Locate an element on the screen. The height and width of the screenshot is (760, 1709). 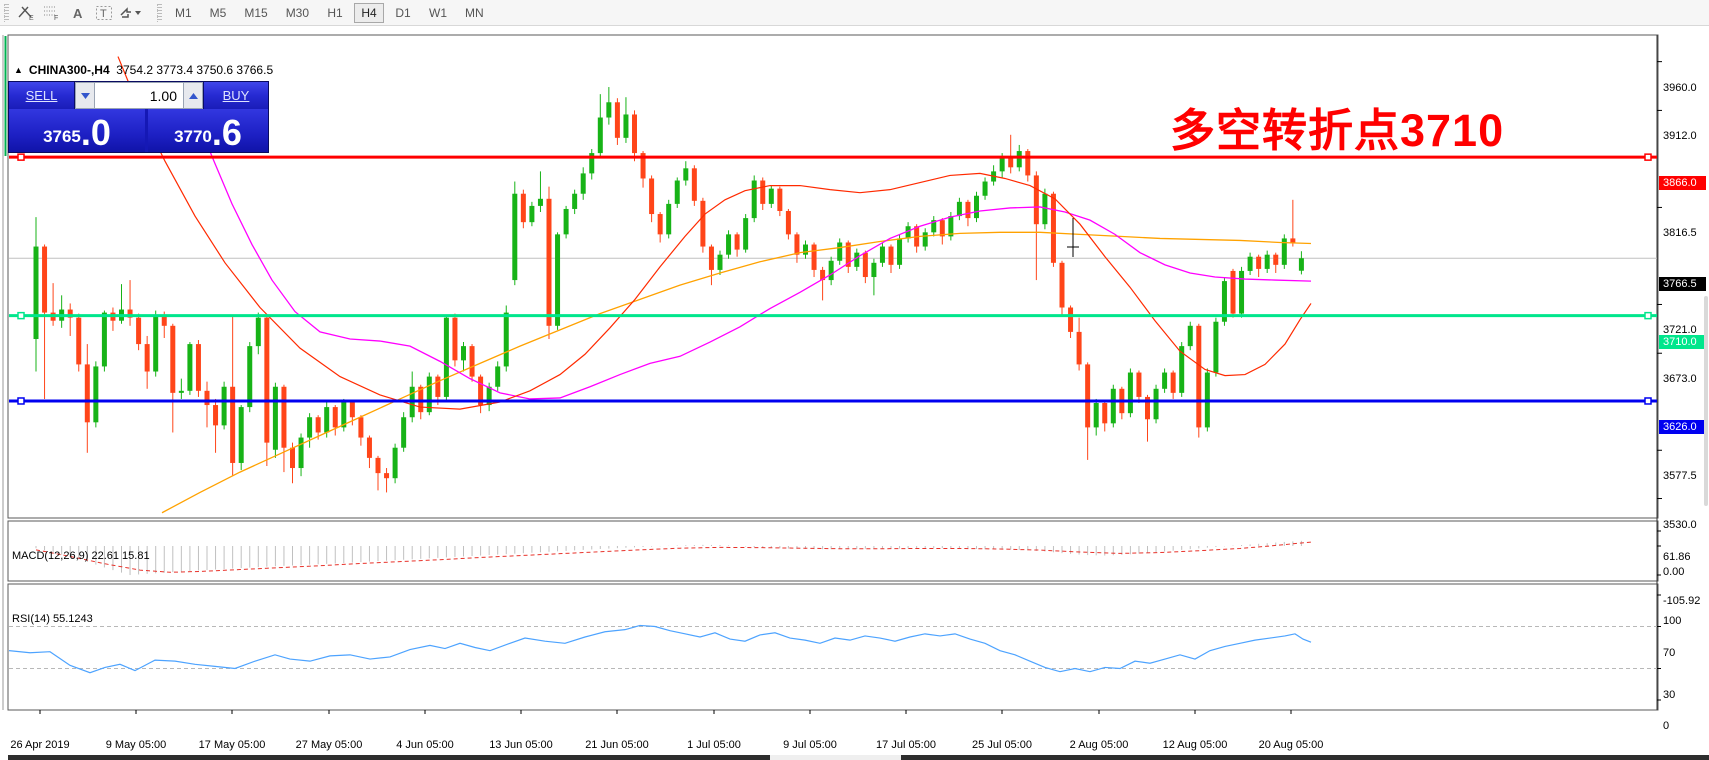
rsi-scale-label: 0 is located at coordinates (1666, 726).